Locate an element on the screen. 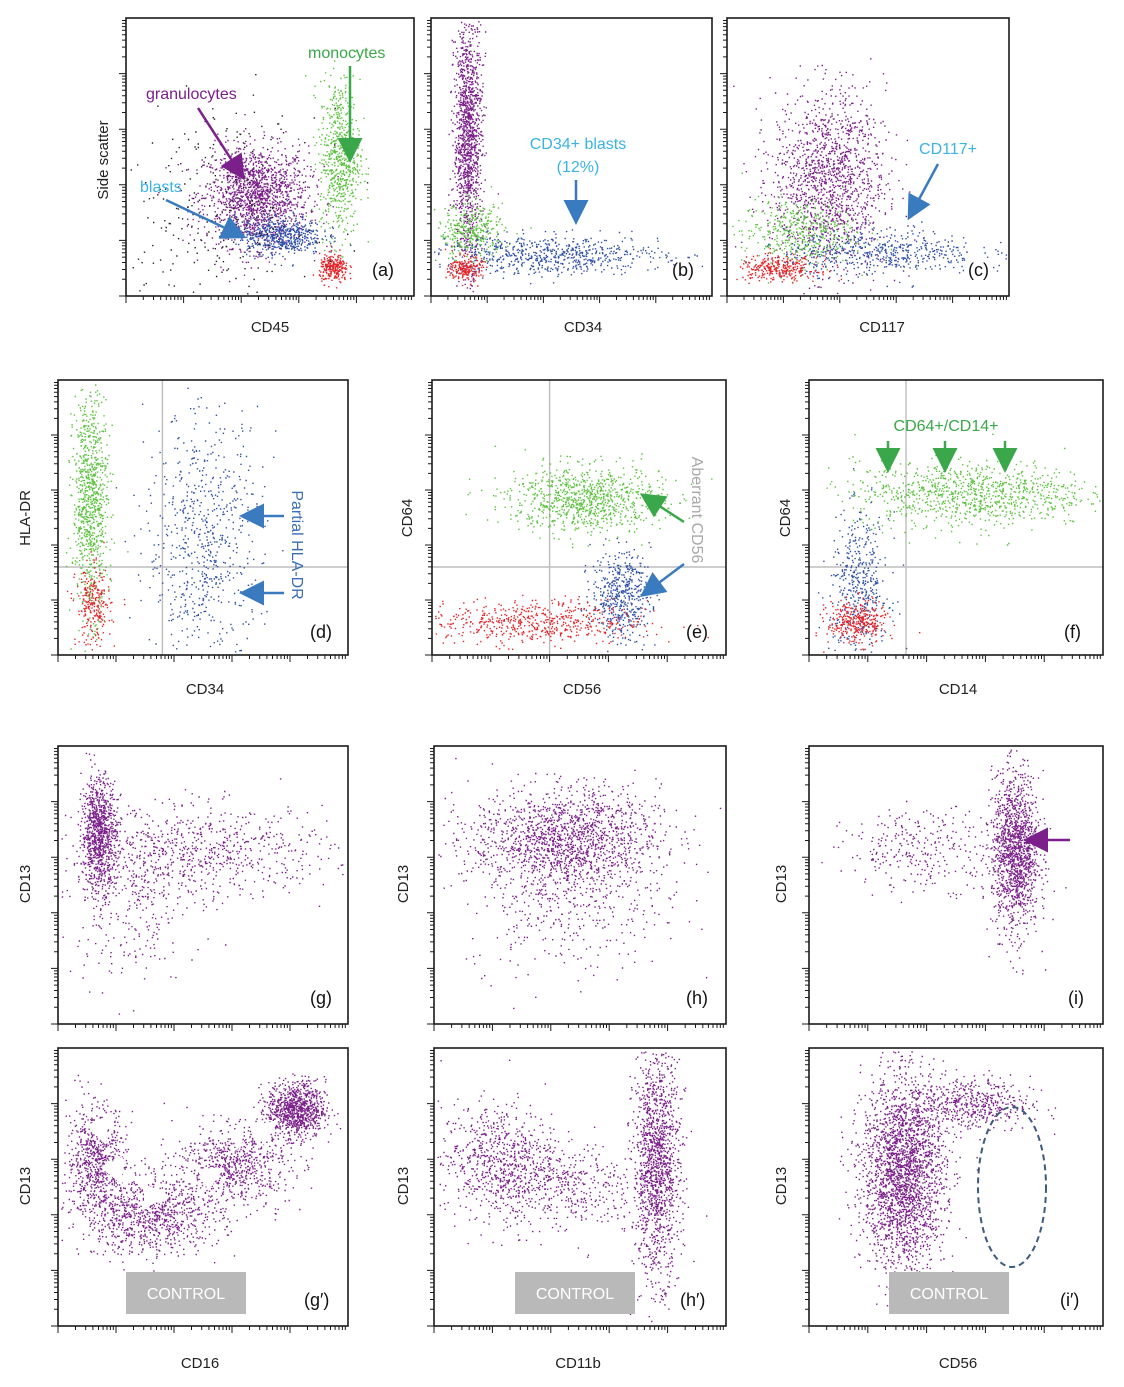  panel-e: (e) CD56 CD64 is located at coordinates (563, 538).